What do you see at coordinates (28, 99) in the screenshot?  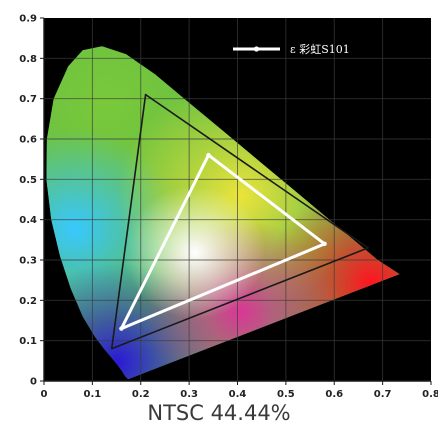 I see `y-tick-label: 0.7` at bounding box center [28, 99].